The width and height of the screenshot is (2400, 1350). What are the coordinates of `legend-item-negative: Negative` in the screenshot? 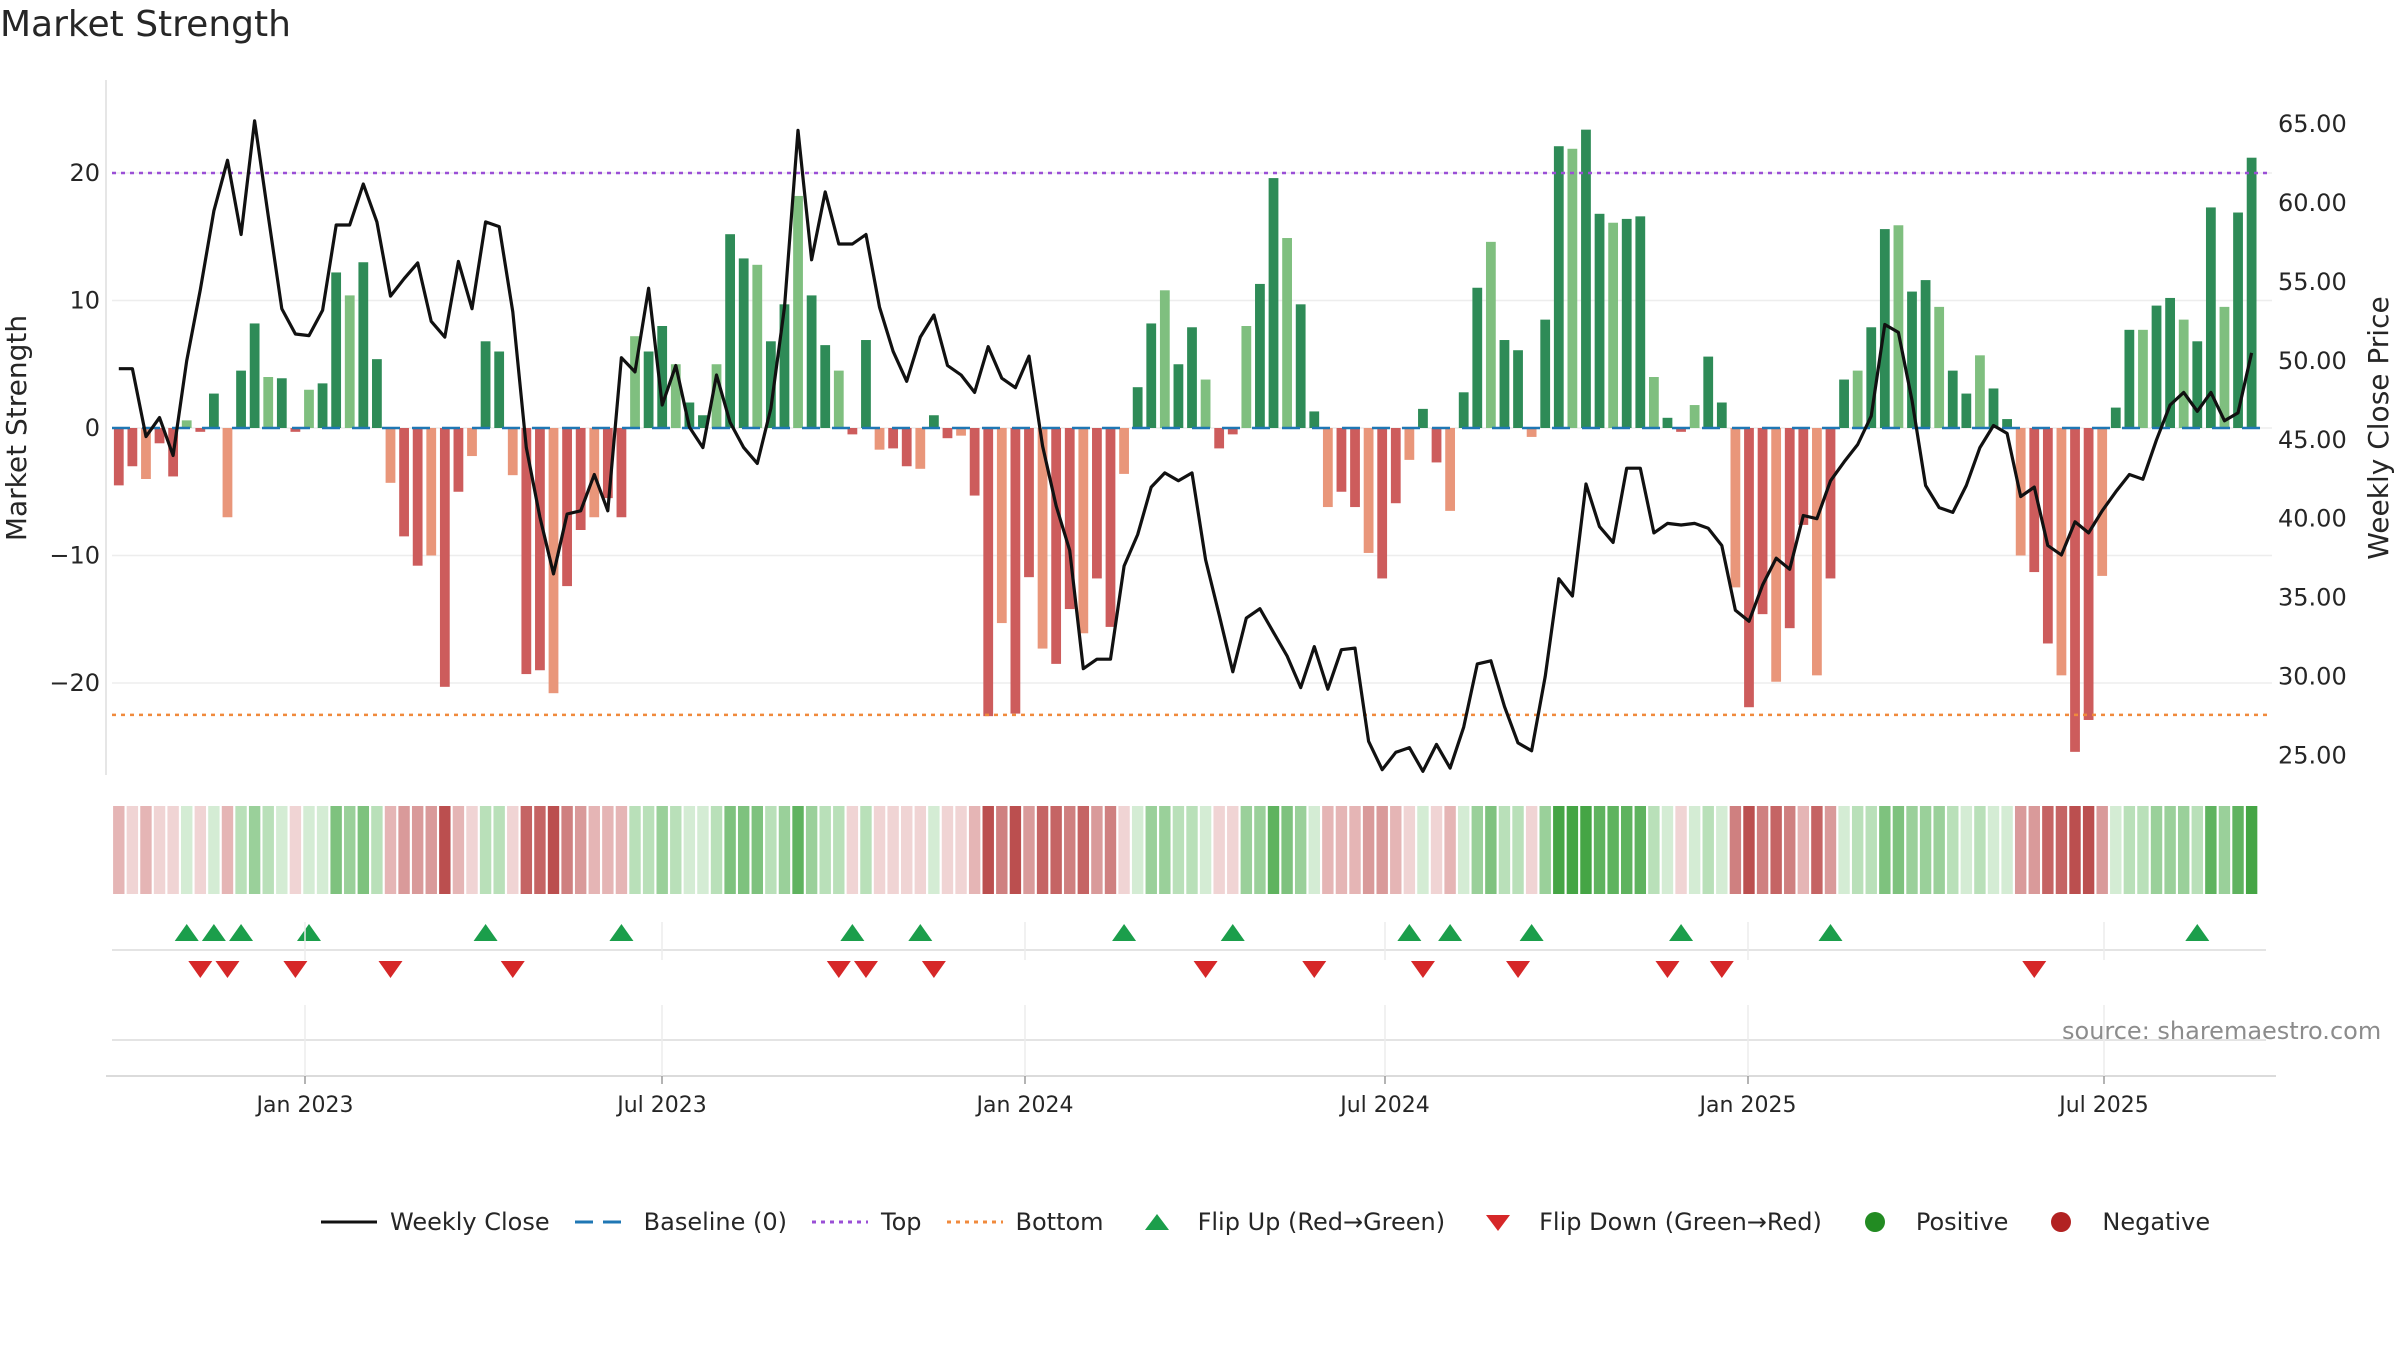 It's located at (2120, 1222).